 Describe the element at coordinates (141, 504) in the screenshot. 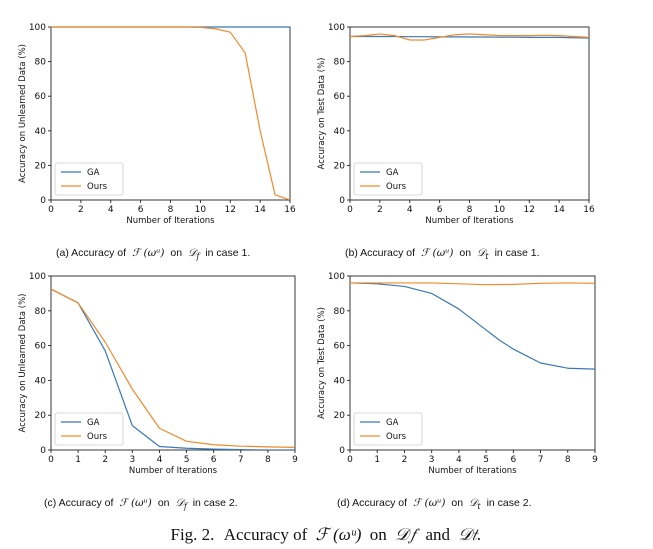

I see `subcaption-c: (c) Accuracy of ℱ (ωᵘ) on 𝒟f in case 2.` at that location.